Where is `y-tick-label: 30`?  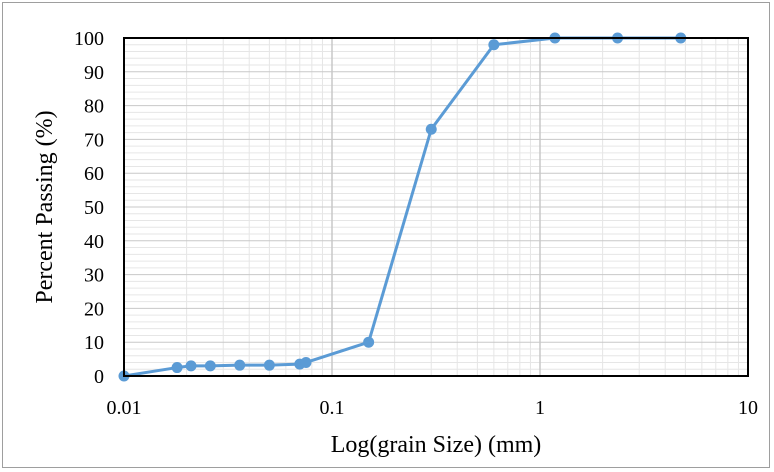 y-tick-label: 30 is located at coordinates (94, 276).